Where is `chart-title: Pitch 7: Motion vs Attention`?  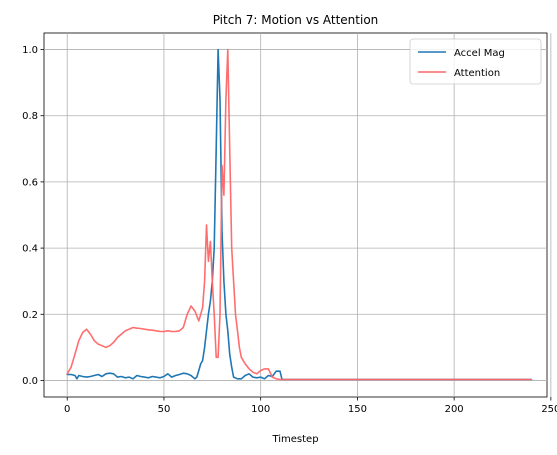 chart-title: Pitch 7: Motion vs Attention is located at coordinates (296, 20).